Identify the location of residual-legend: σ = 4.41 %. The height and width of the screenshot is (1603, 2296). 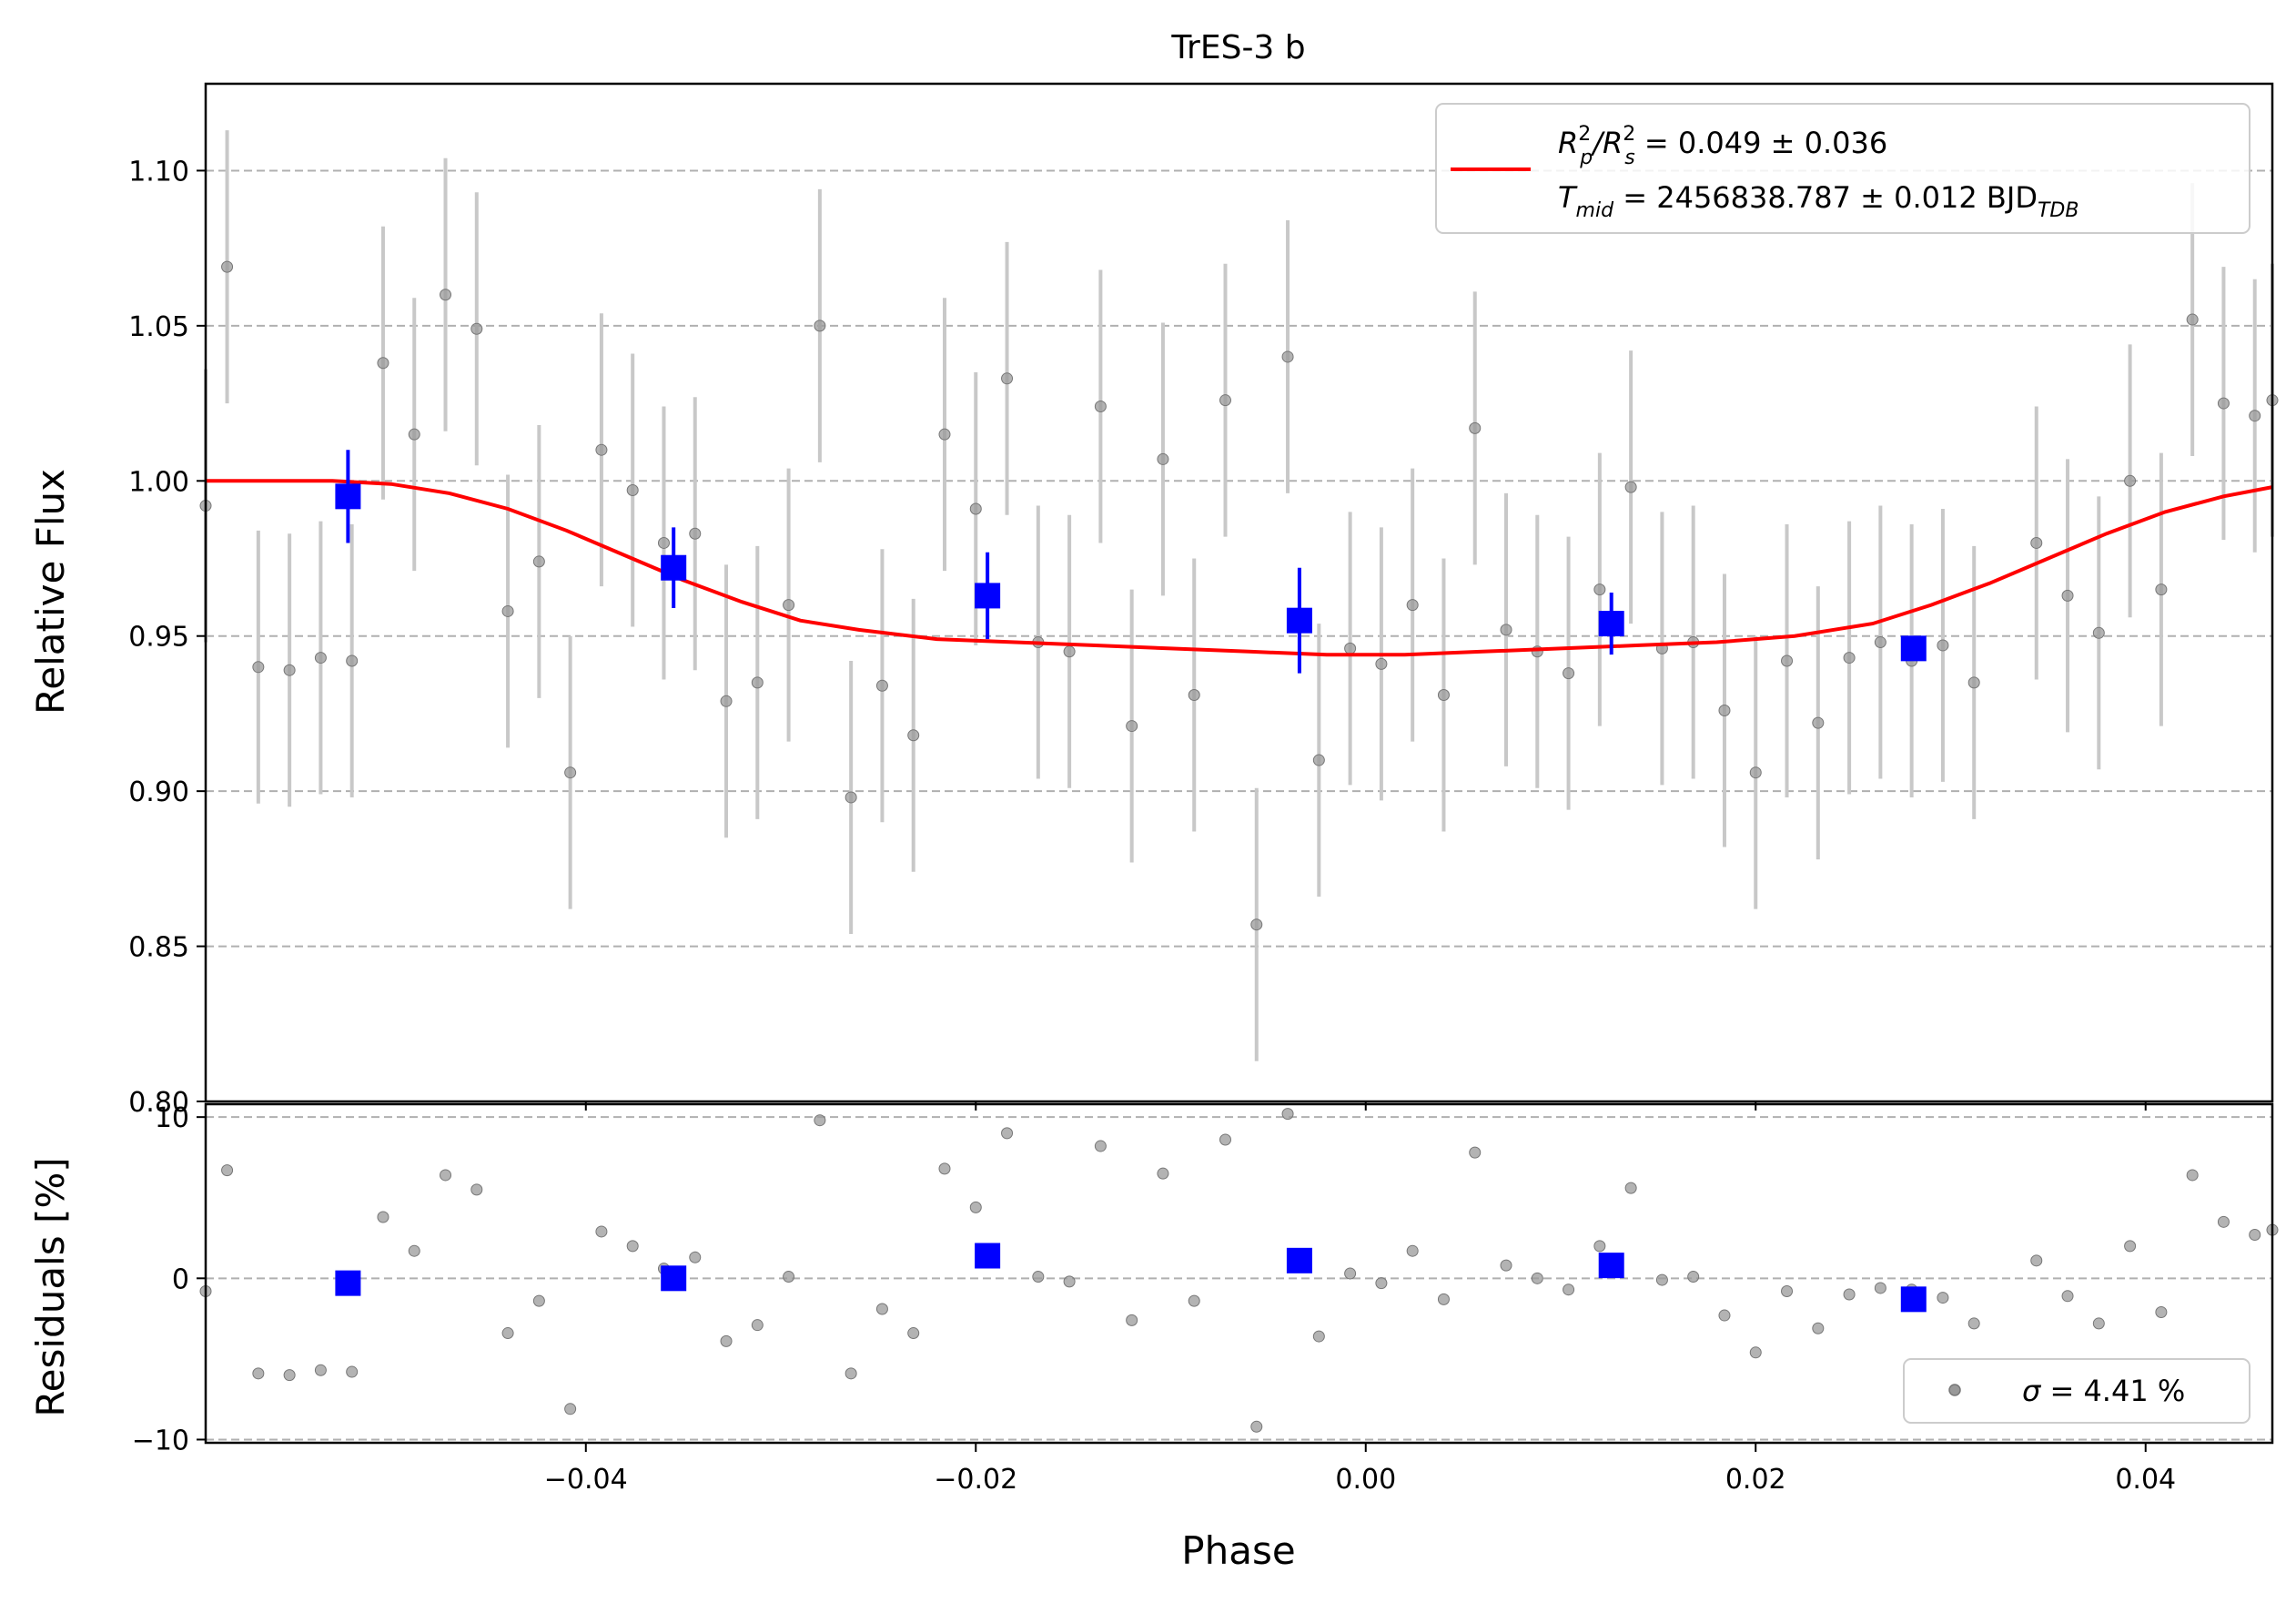
(2077, 1391).